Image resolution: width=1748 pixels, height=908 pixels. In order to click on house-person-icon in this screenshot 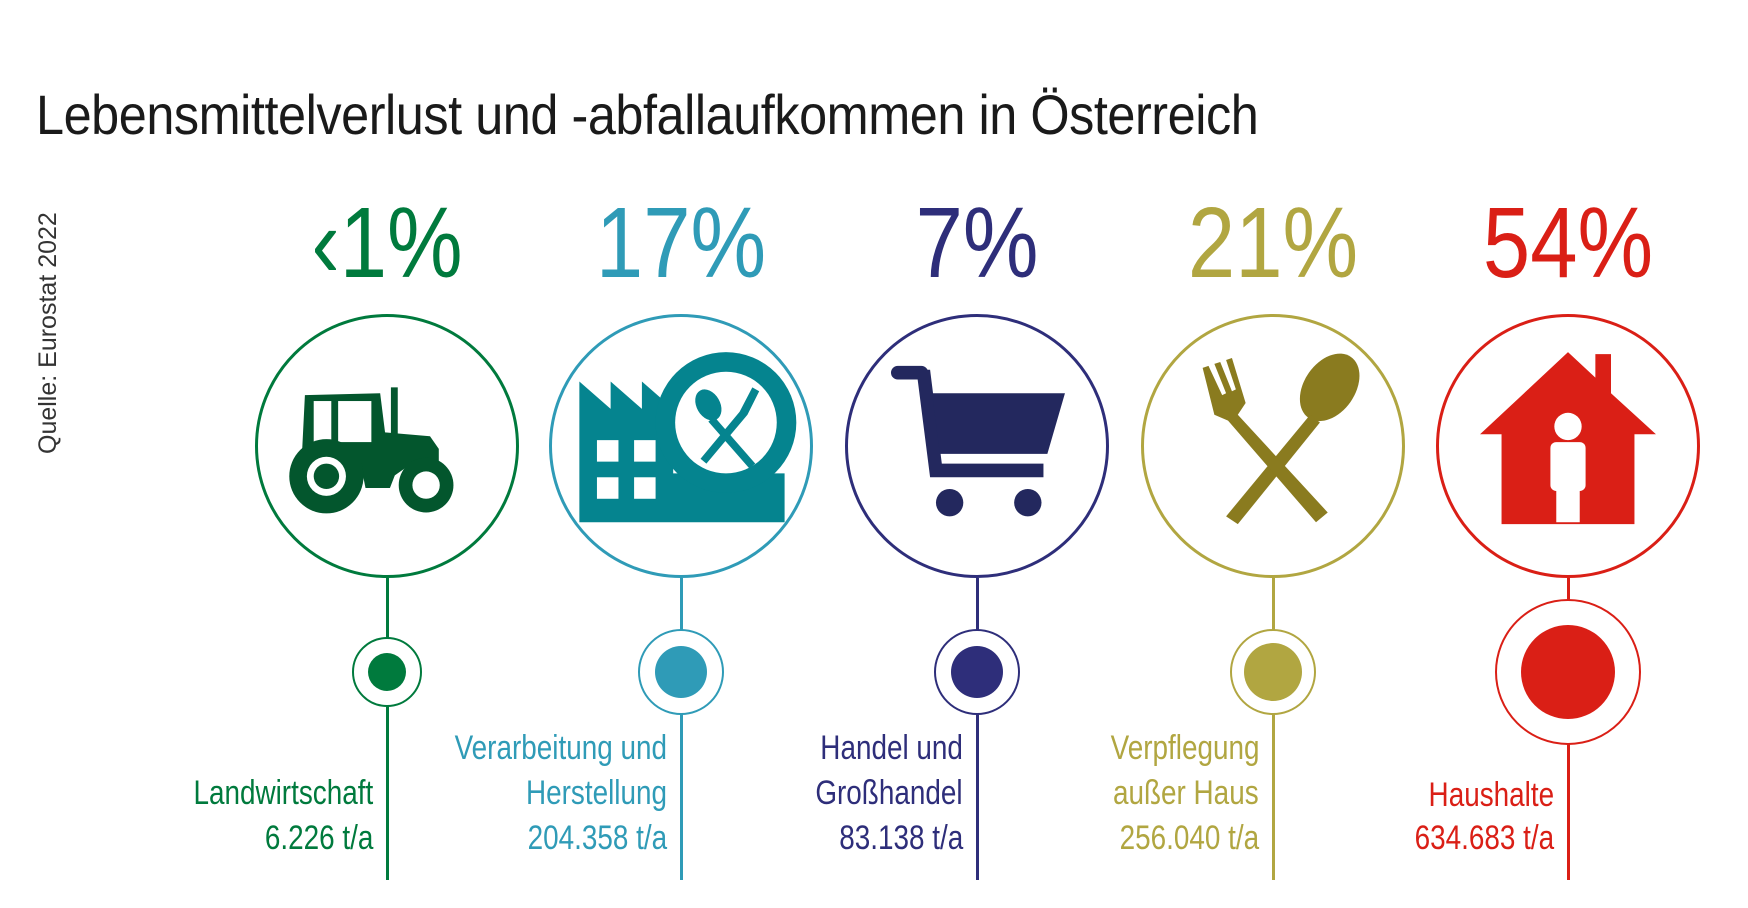, I will do `click(1568, 438)`.